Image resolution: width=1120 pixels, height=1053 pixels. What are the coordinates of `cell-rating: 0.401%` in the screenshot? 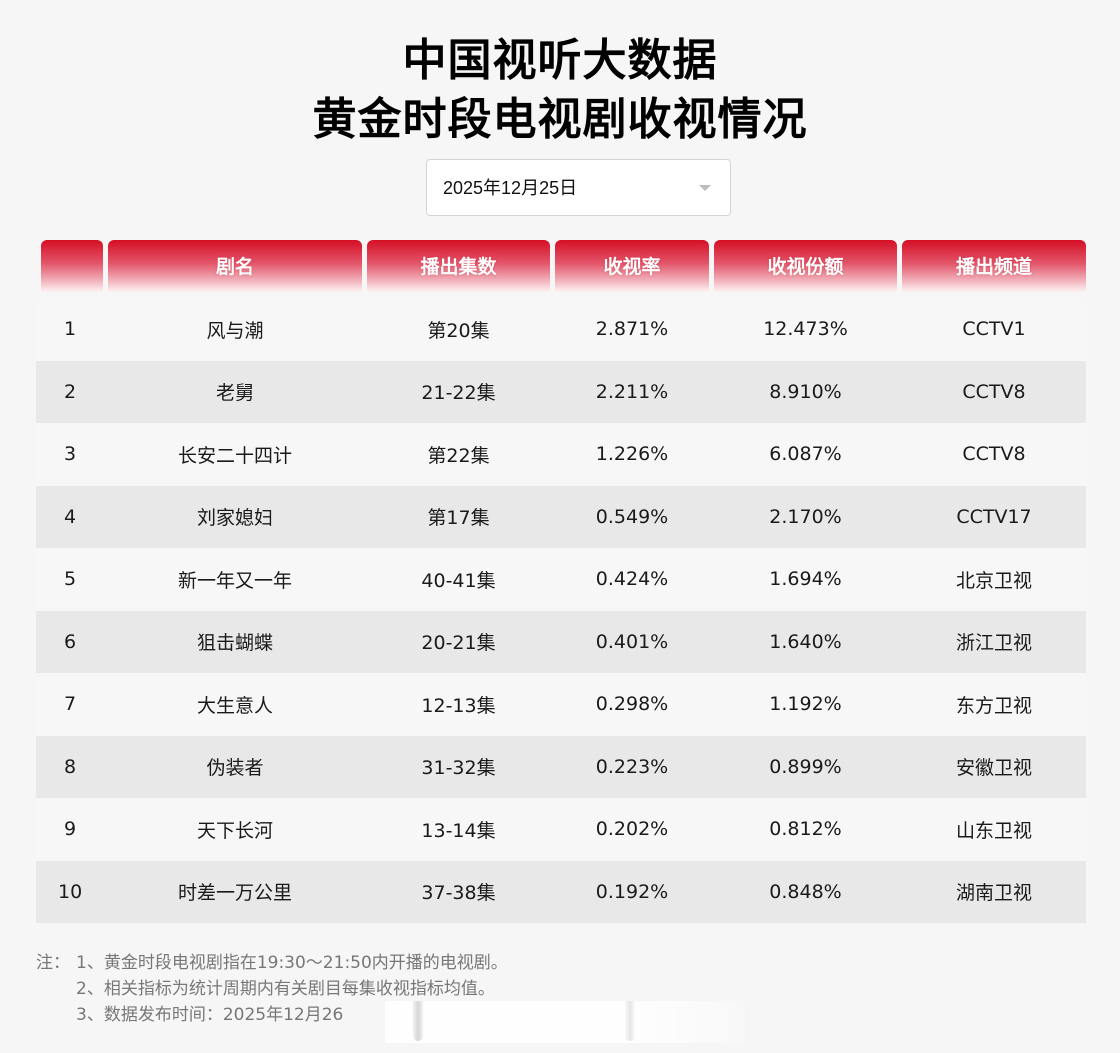 It's located at (632, 641).